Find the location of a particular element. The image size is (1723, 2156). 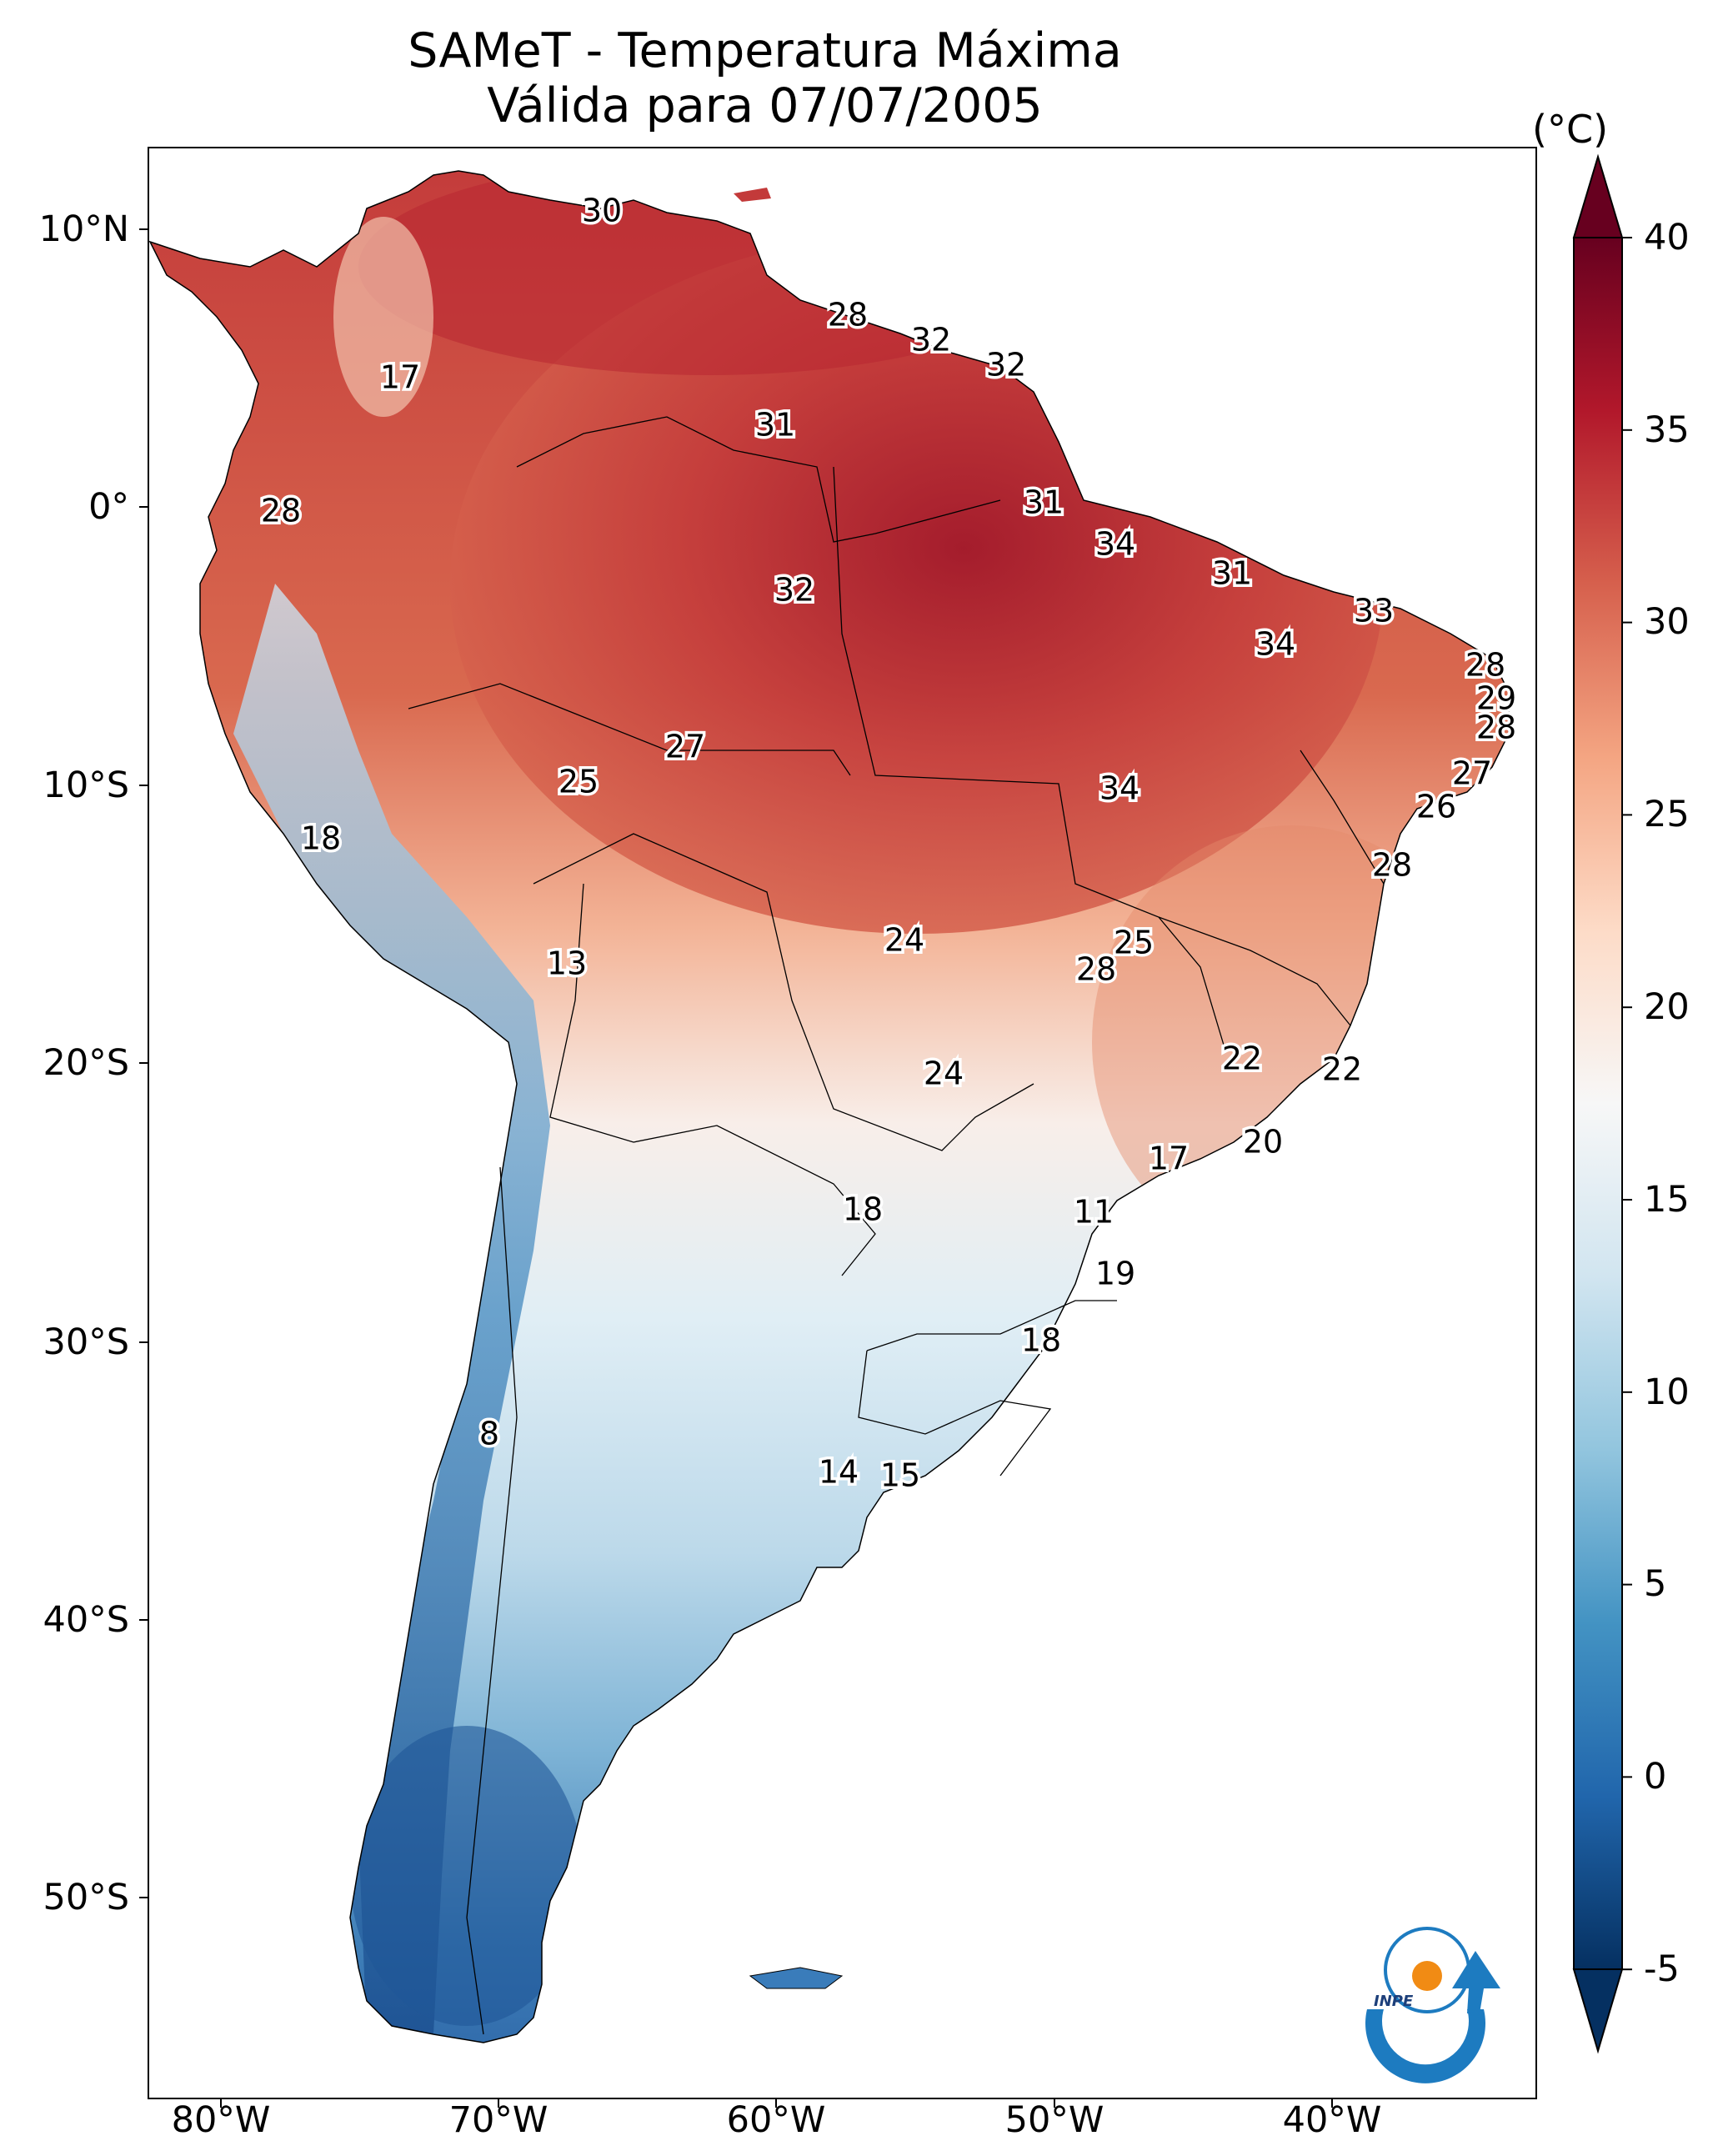

temperature-label: 13 is located at coordinates (567, 963).